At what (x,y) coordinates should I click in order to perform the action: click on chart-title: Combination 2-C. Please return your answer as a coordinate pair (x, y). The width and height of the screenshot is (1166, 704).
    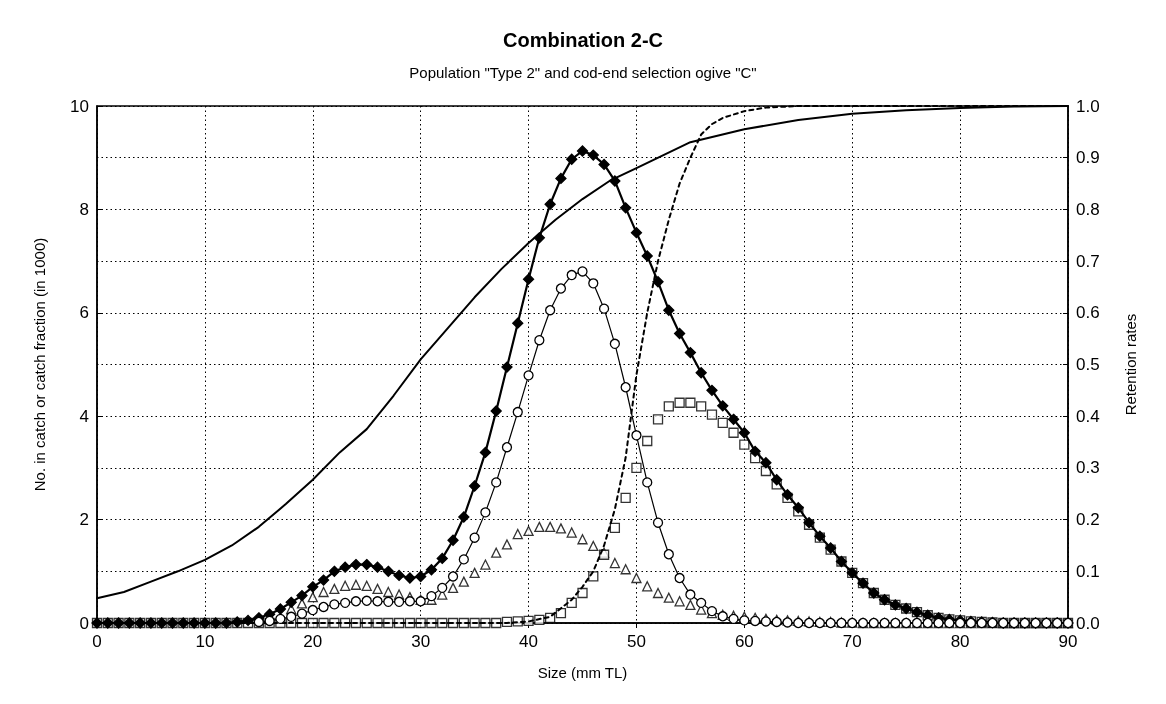
    Looking at the image, I should click on (583, 40).